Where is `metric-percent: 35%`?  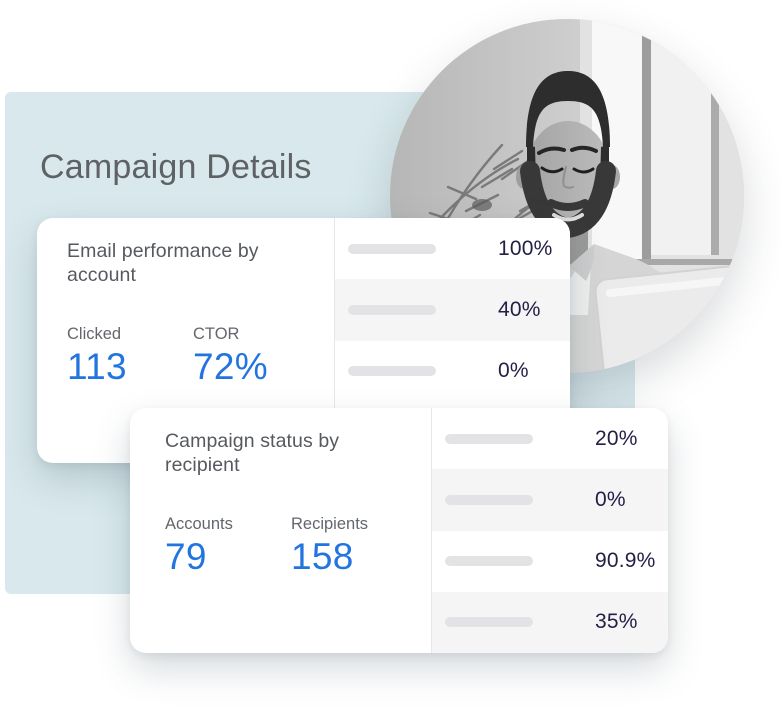 metric-percent: 35% is located at coordinates (616, 622).